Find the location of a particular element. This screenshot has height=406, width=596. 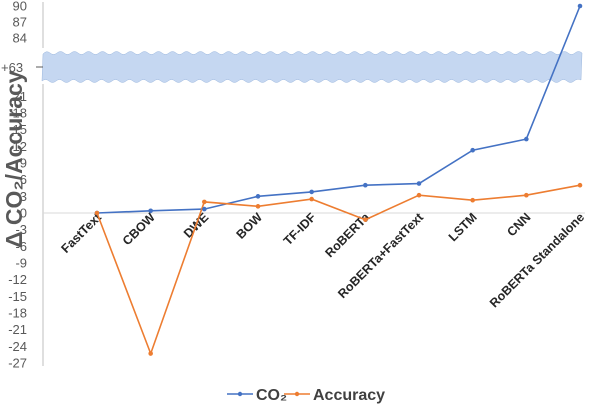

legend-co2-label: CO₂ is located at coordinates (271, 395).